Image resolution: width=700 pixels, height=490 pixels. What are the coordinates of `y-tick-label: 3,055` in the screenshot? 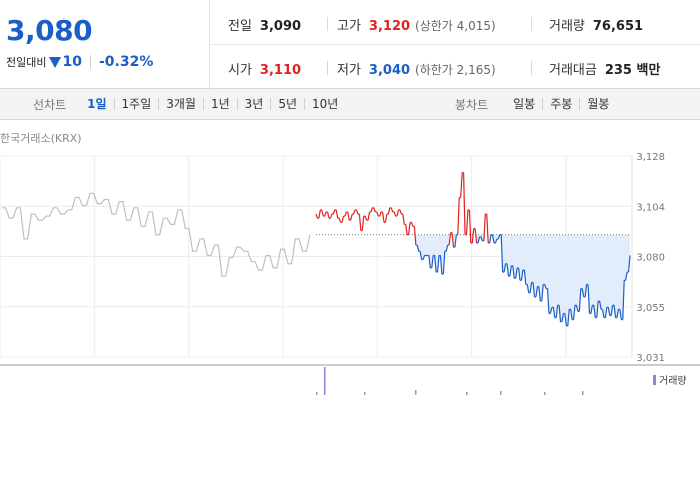 It's located at (650, 308).